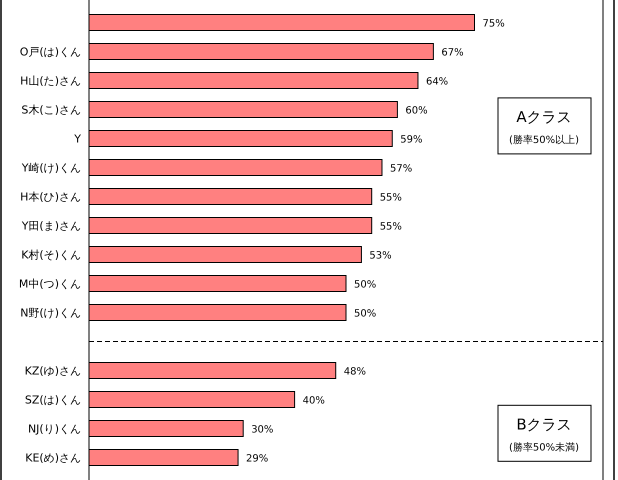 Image resolution: width=618 pixels, height=480 pixels. I want to click on y-tick-label: SZ(は)くん, so click(52, 400).